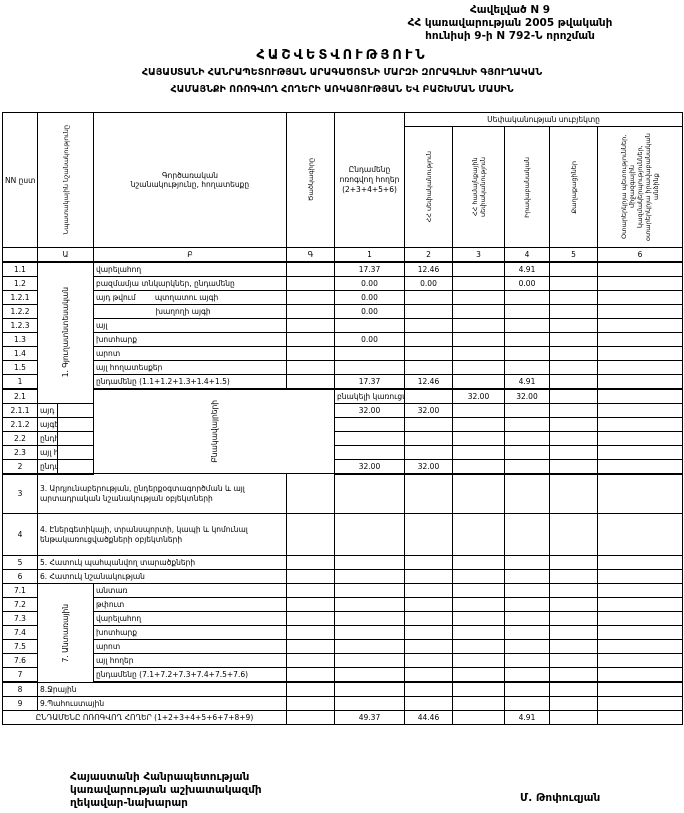  I want to click on value-cell: 12.46, so click(428, 269).